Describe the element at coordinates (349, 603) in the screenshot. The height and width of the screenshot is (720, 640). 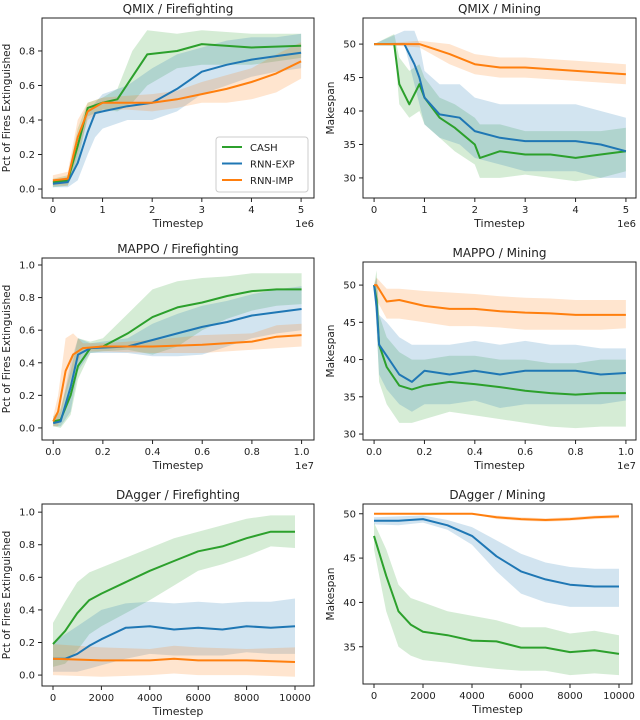
I see `y-tick-label: 40` at that location.